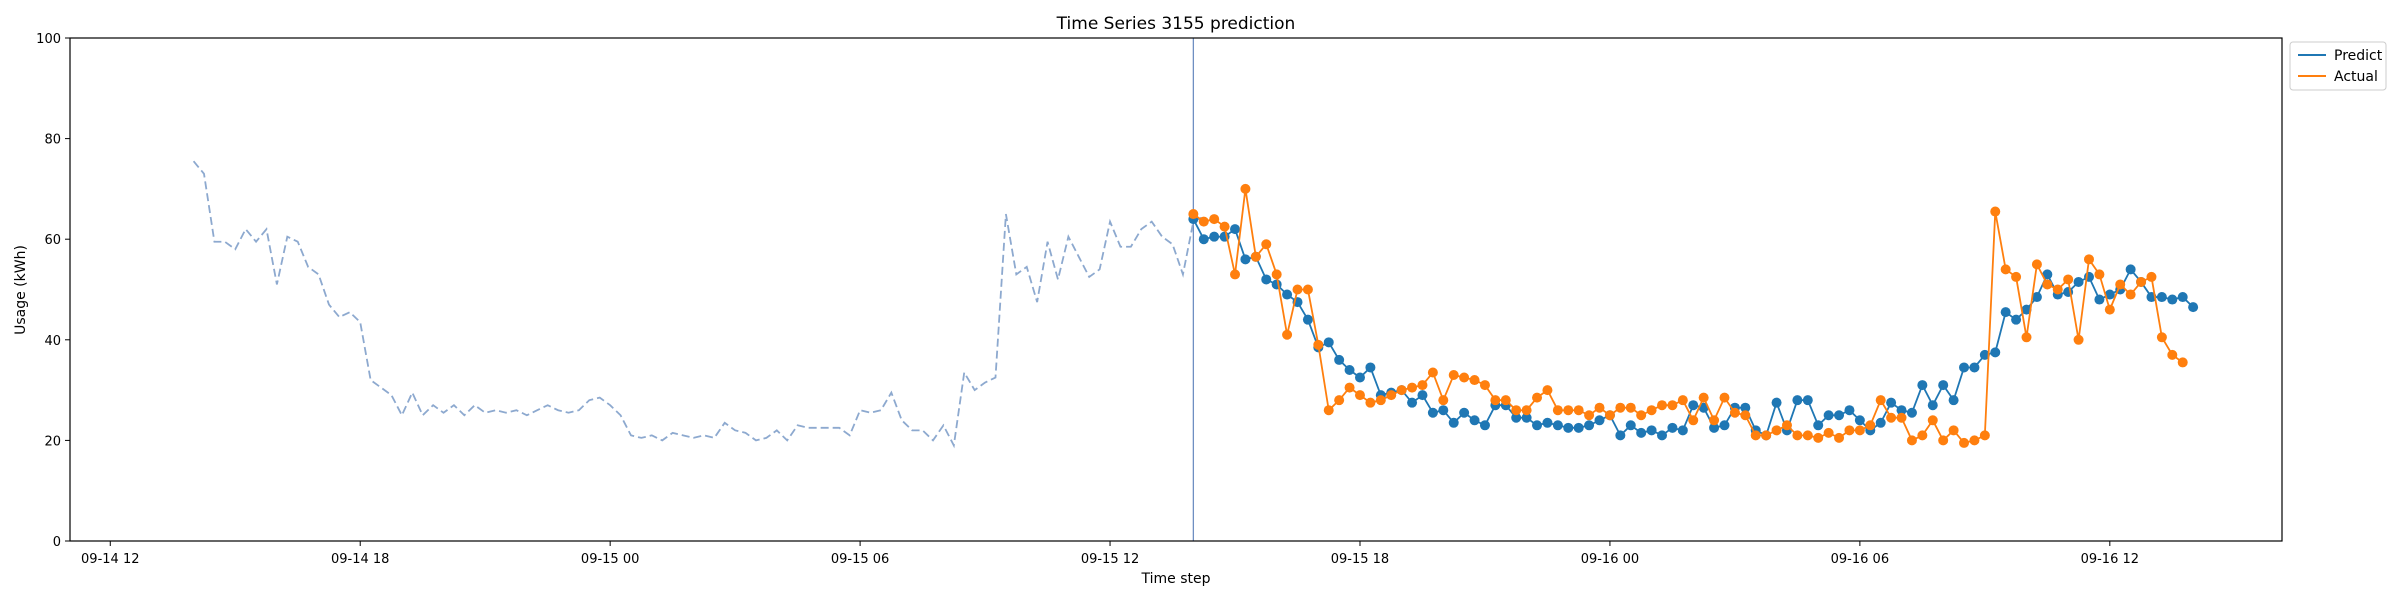 This screenshot has width=2400, height=600. What do you see at coordinates (48, 39) in the screenshot?
I see `y-tick-label: 100` at bounding box center [48, 39].